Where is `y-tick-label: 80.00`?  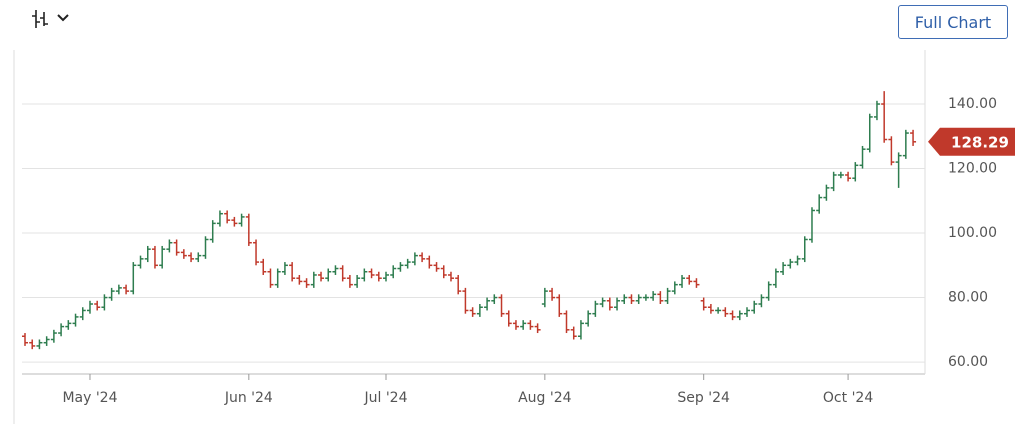
y-tick-label: 80.00 is located at coordinates (968, 298).